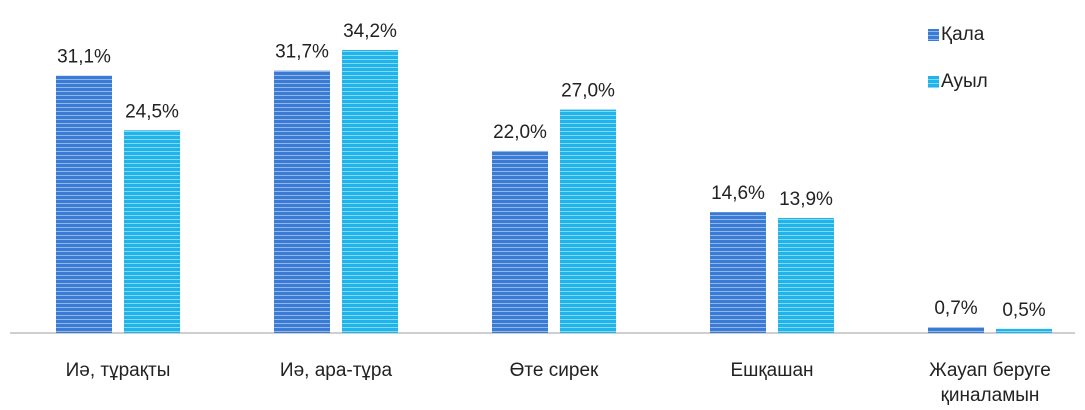 The height and width of the screenshot is (410, 1085). What do you see at coordinates (738, 193) in the screenshot?
I see `data-label: 14,6%` at bounding box center [738, 193].